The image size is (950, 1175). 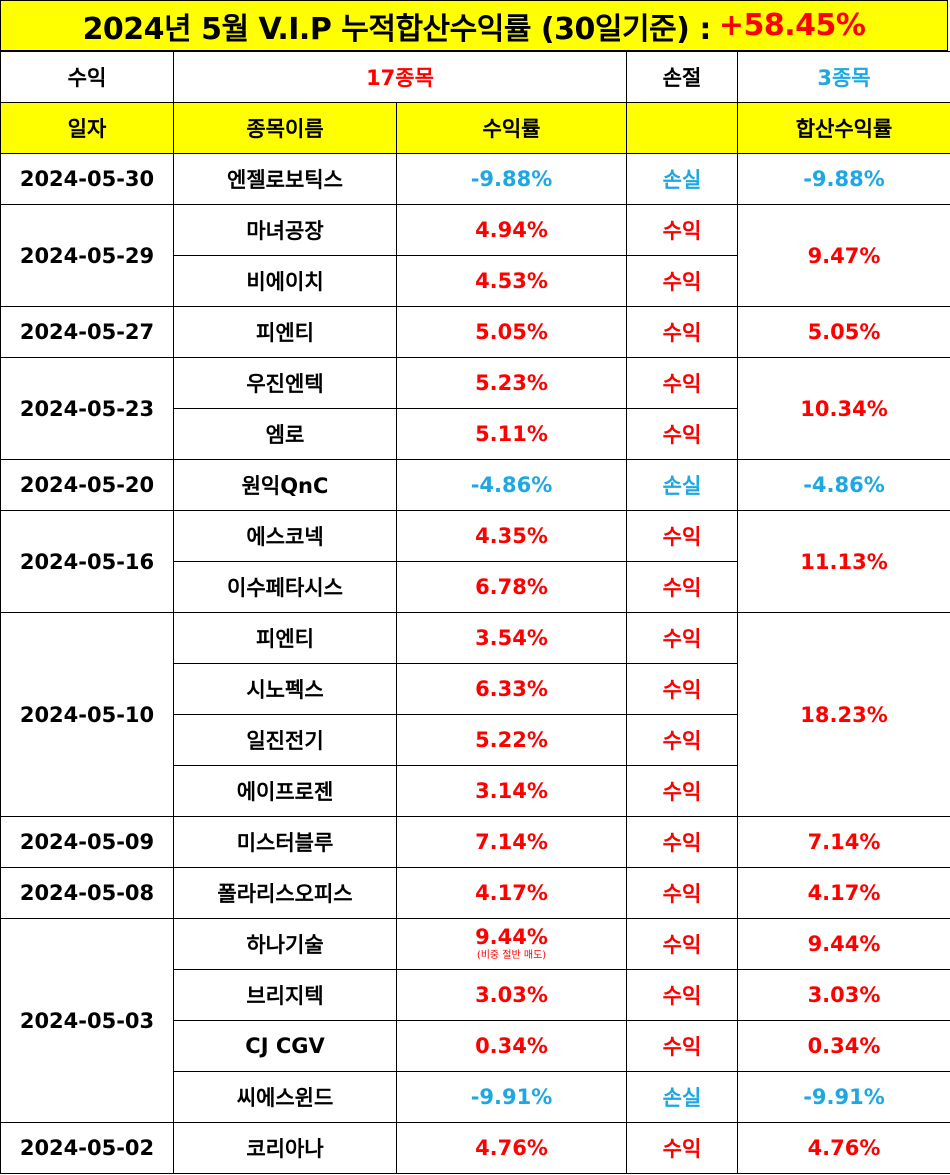 I want to click on return-value: -4.86%, so click(x=511, y=485).